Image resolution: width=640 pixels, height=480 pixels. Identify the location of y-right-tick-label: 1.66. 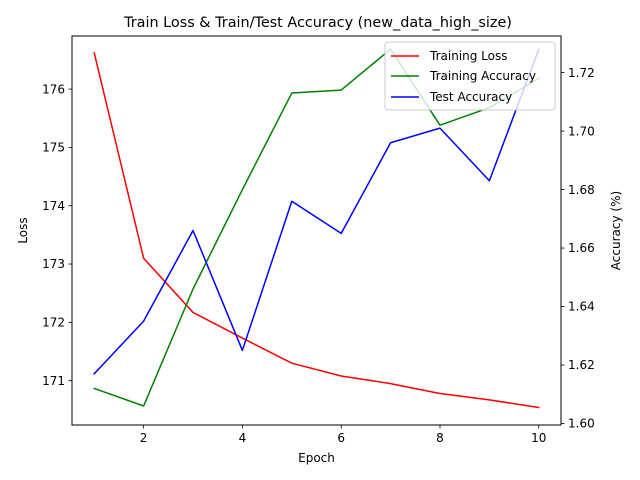
(581, 248).